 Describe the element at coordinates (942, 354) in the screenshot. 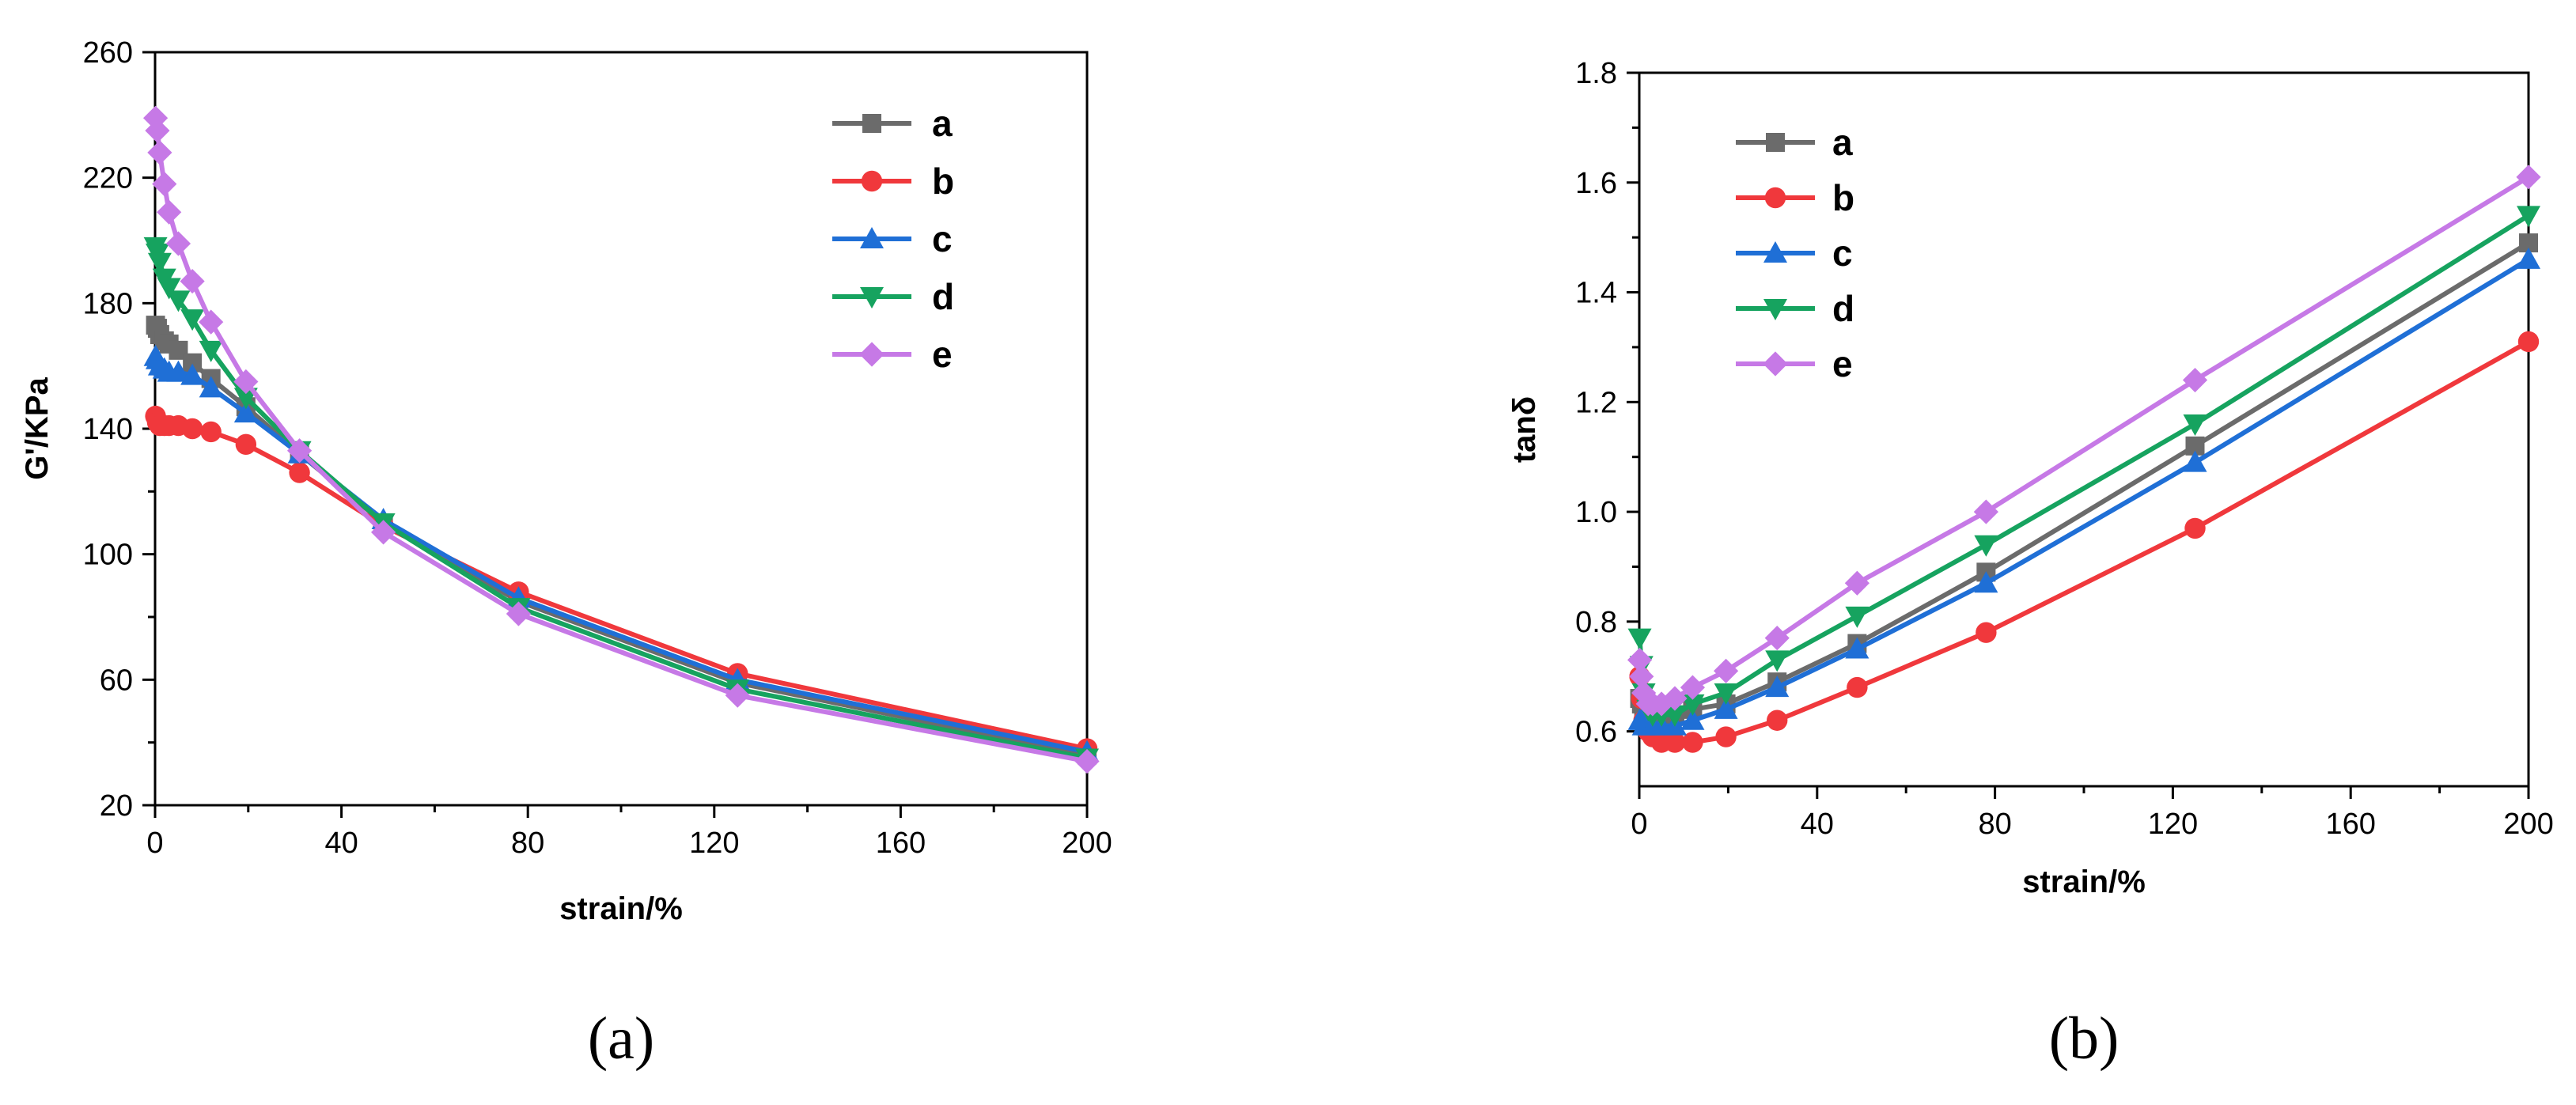

I see `legend-label-e: e` at that location.